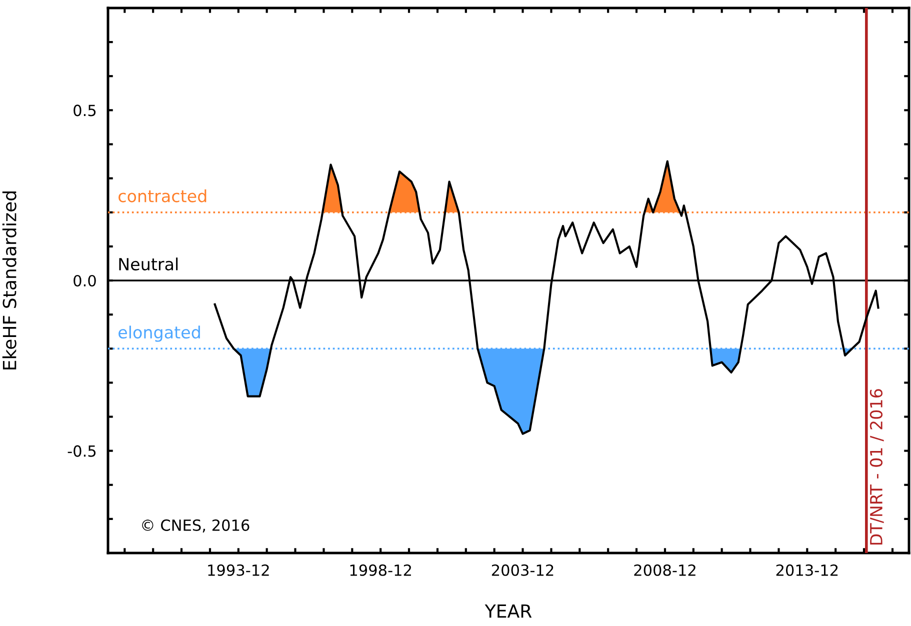 The image size is (911, 626). I want to click on ref-line-label: elongated, so click(159, 334).